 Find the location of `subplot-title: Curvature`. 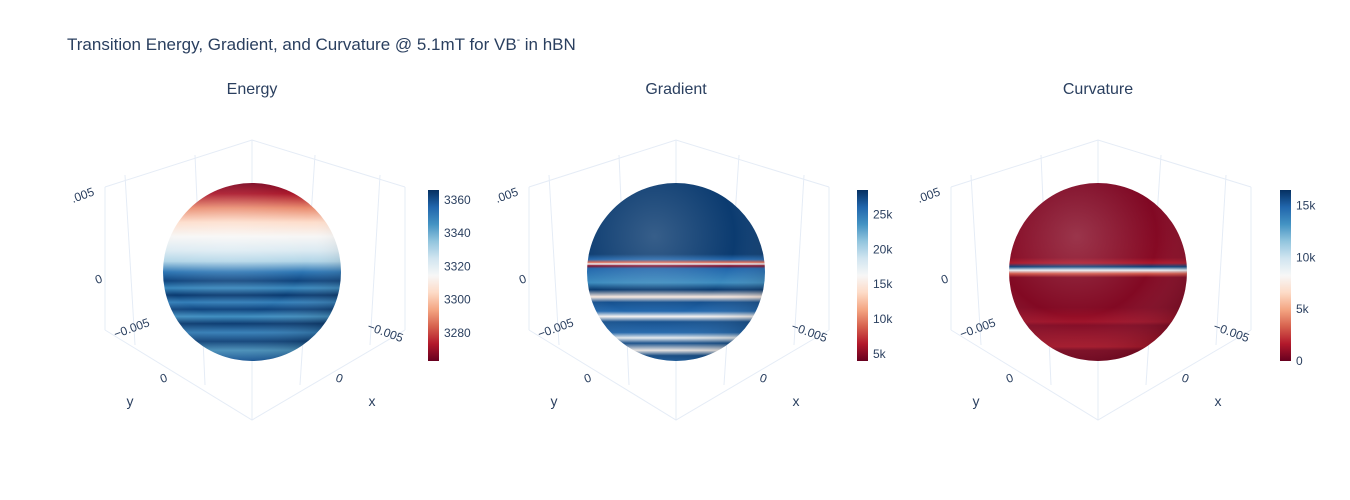

subplot-title: Curvature is located at coordinates (1098, 89).